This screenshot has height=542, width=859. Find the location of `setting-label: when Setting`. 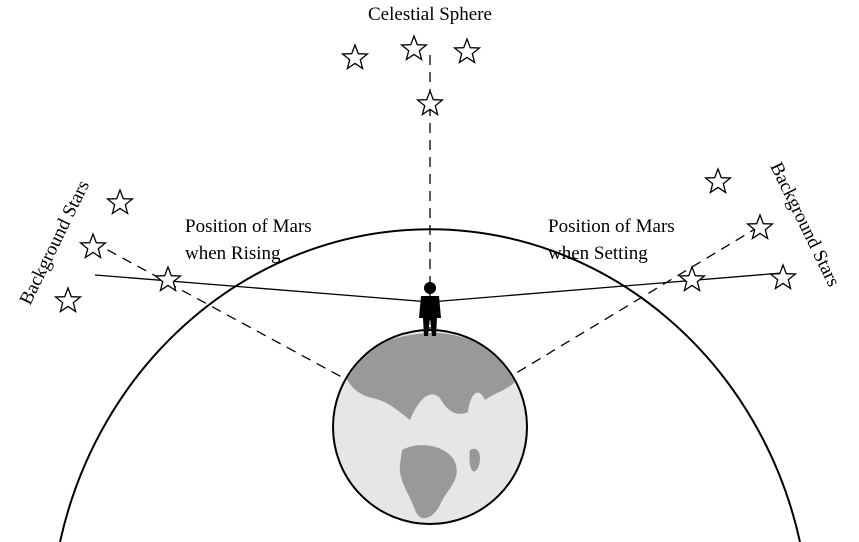

setting-label: when Setting is located at coordinates (598, 253).